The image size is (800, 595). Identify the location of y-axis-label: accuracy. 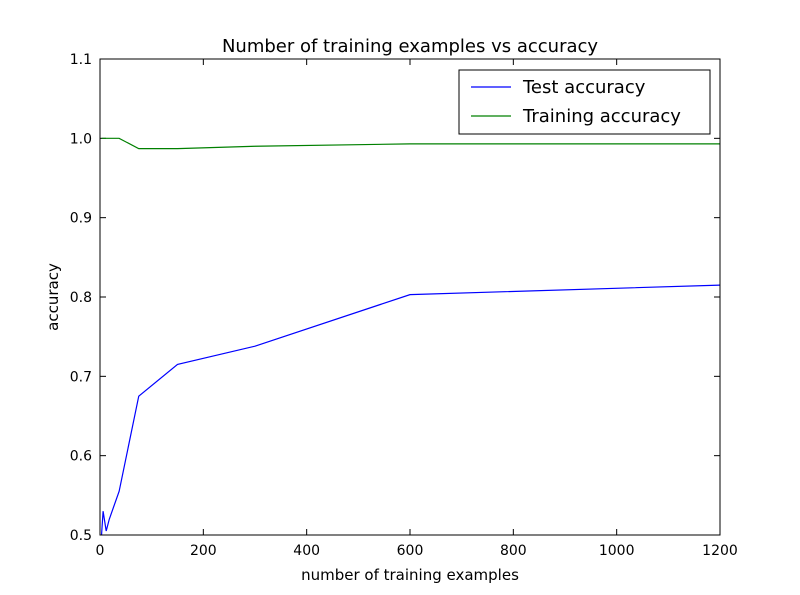
(53, 297).